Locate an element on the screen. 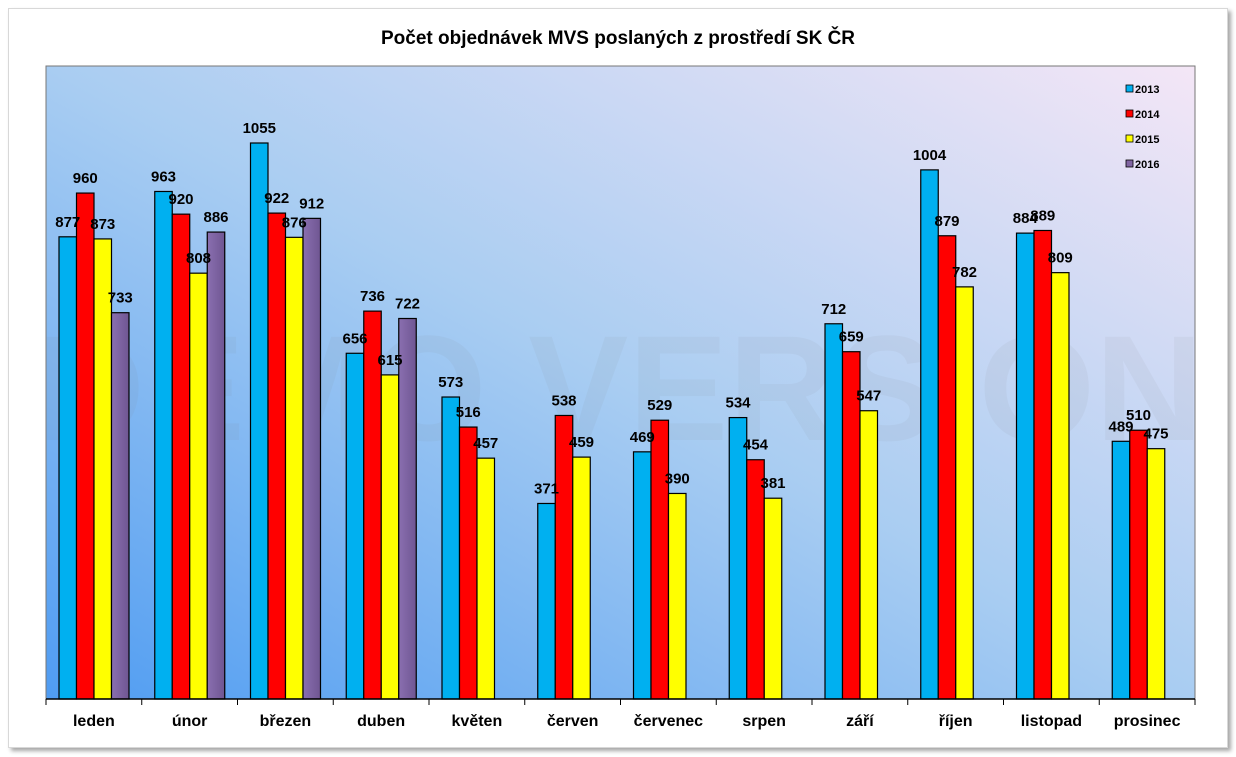  data-label-2013-únor: 963 is located at coordinates (163, 176).